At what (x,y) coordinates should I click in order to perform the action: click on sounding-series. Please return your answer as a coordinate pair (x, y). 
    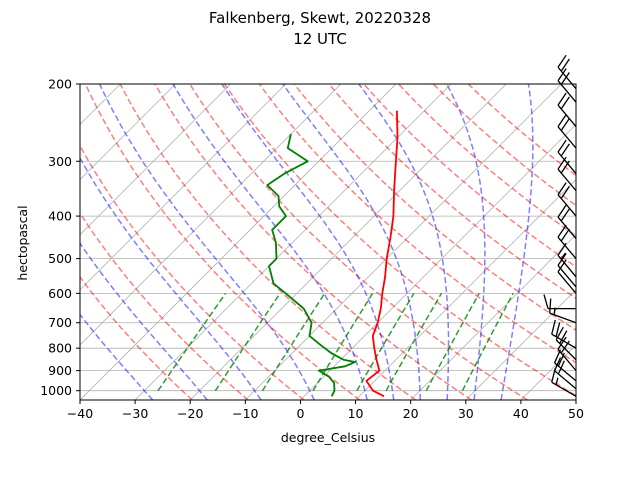
    Looking at the image, I should click on (332, 254).